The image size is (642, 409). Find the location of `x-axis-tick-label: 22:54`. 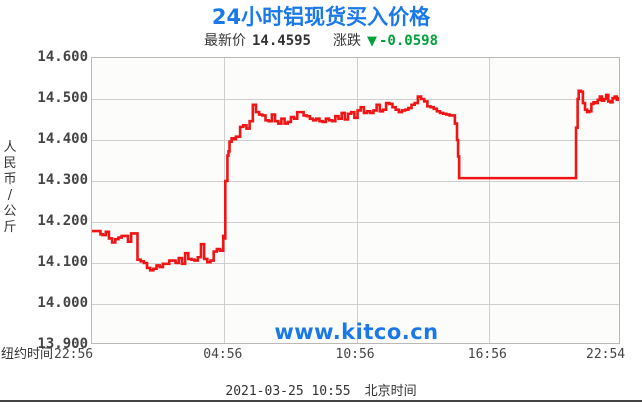

x-axis-tick-label: 22:54 is located at coordinates (606, 354).